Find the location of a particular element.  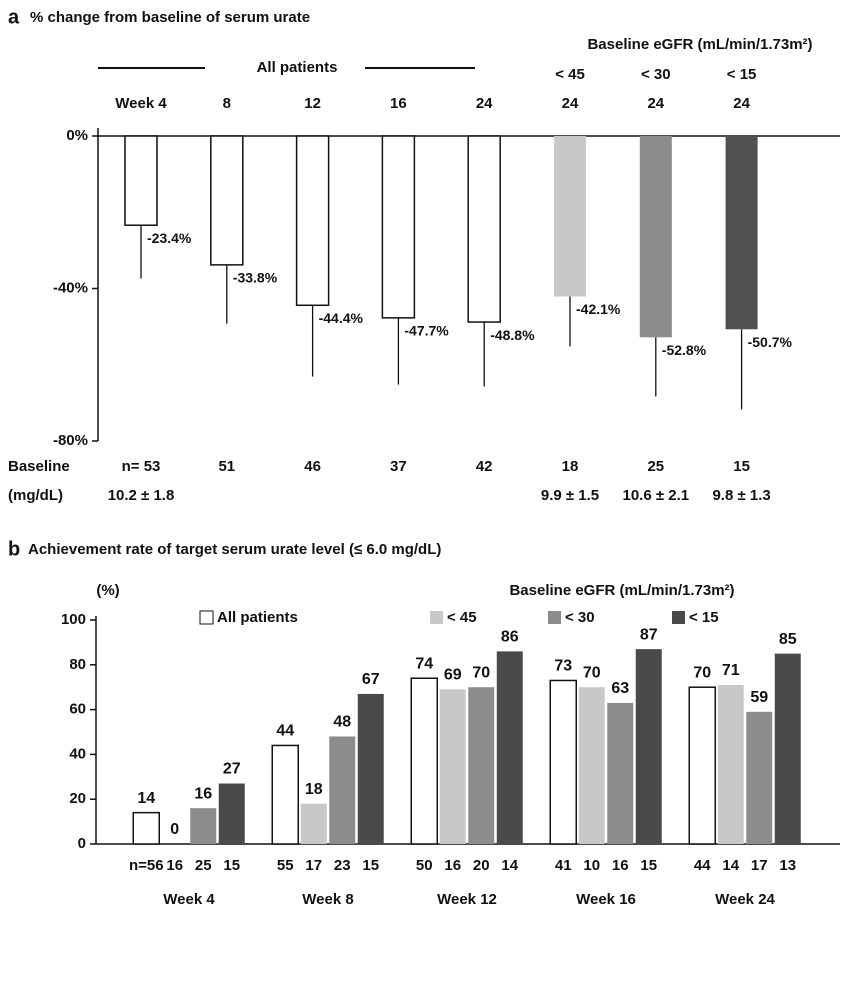

n-label: n= 53 is located at coordinates (141, 466).